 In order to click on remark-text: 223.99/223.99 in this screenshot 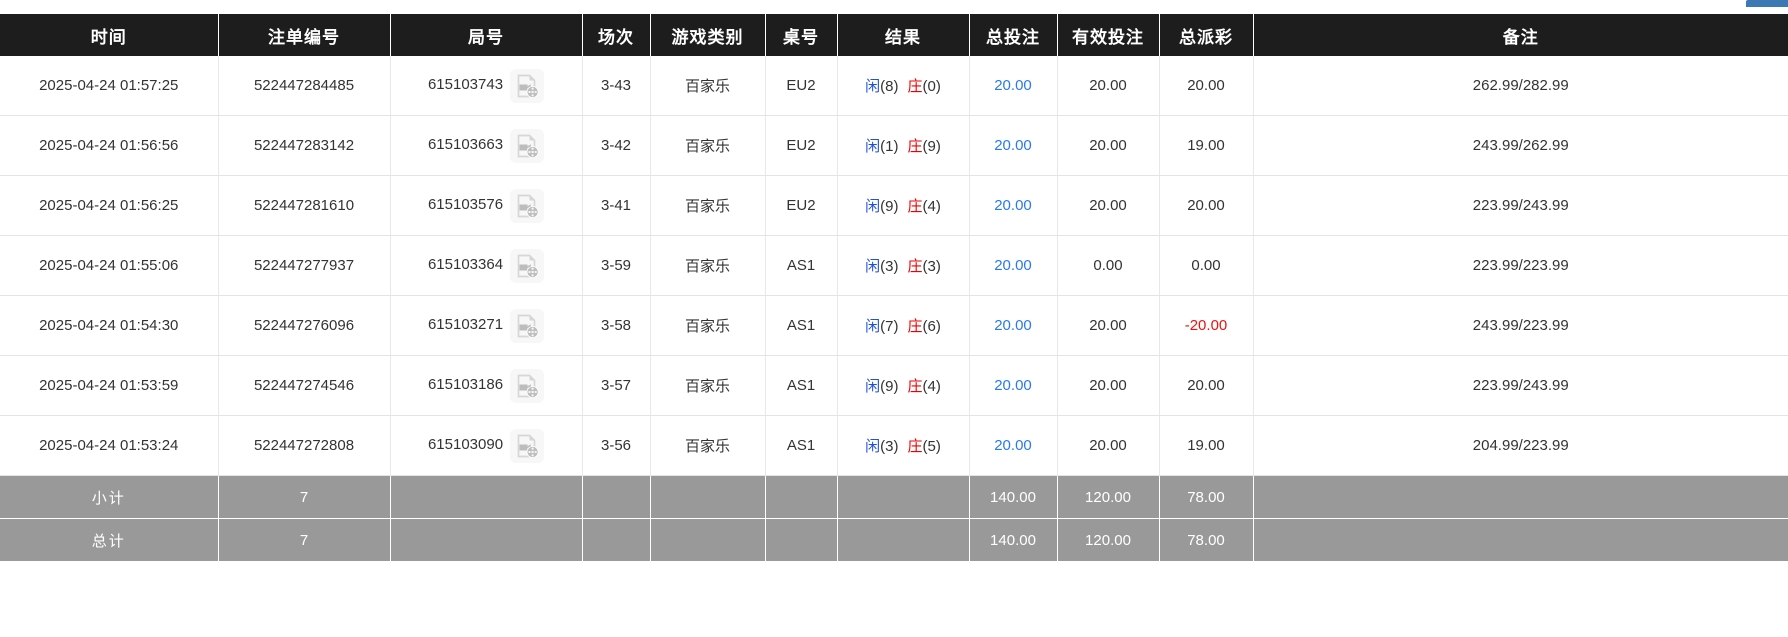, I will do `click(1520, 265)`.